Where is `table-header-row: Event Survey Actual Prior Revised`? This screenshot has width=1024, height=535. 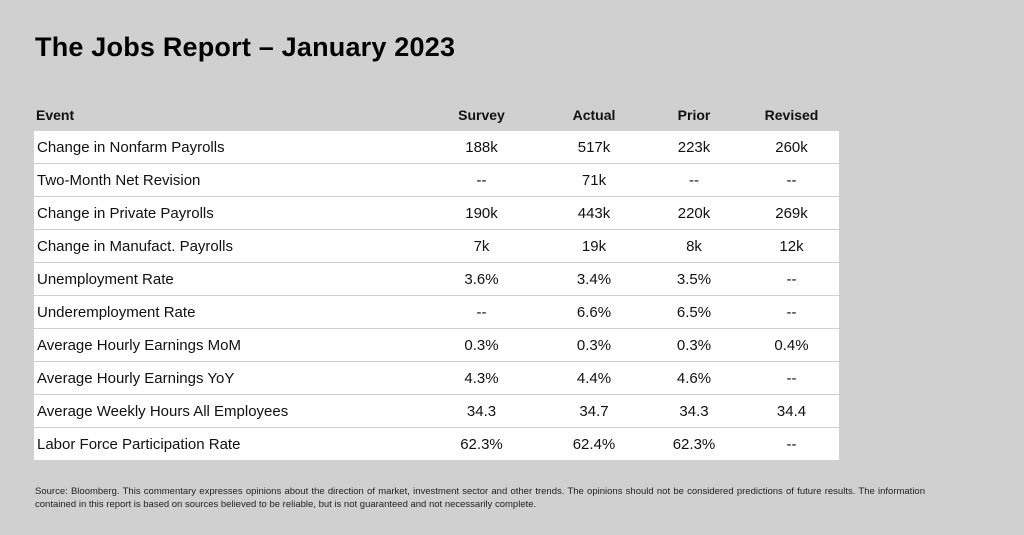
table-header-row: Event Survey Actual Prior Revised is located at coordinates (436, 114).